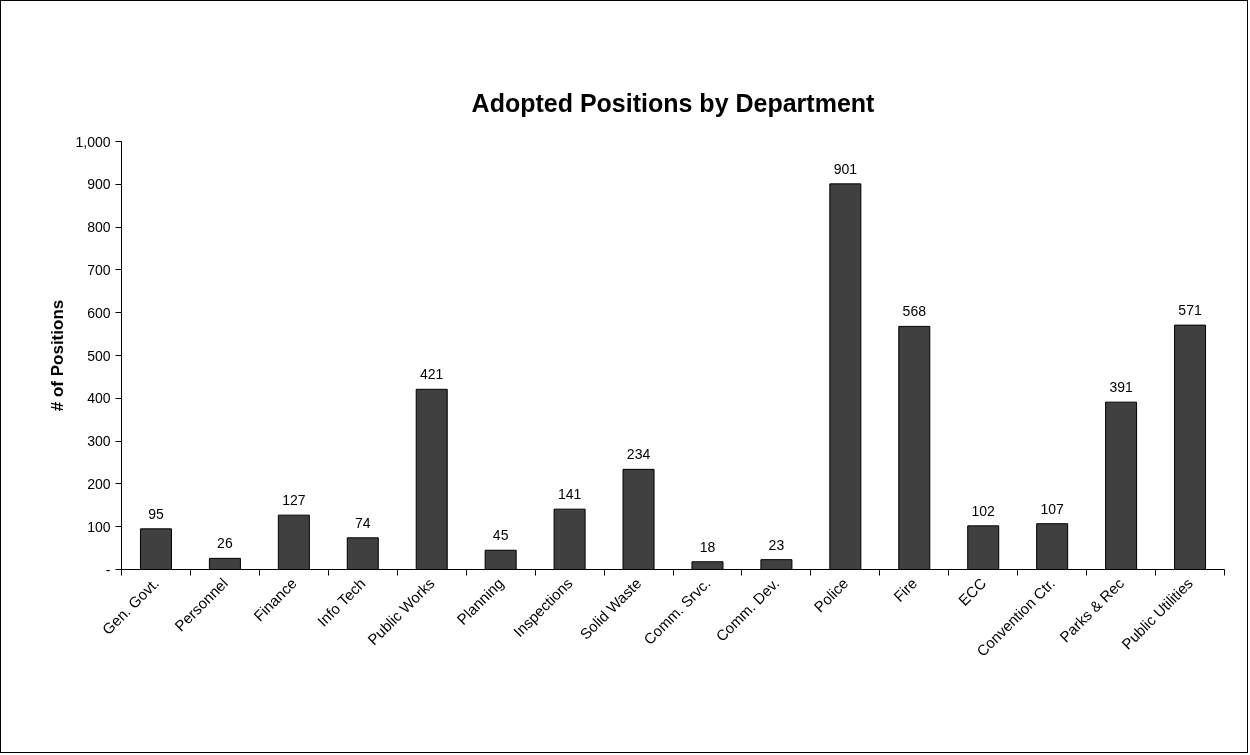 The width and height of the screenshot is (1250, 755). Describe the element at coordinates (156, 513) in the screenshot. I see `data-label: 95` at that location.